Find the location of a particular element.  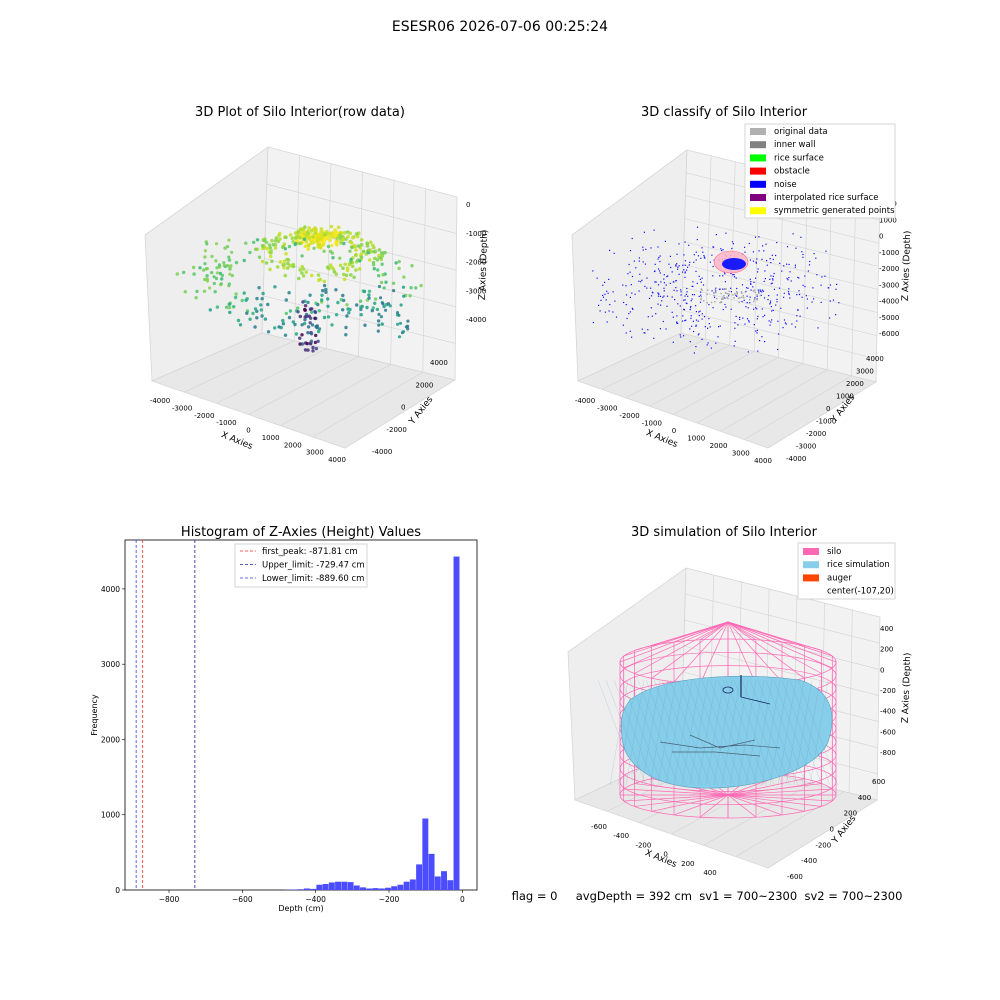

panel4-z-label: Z Axies (Depth) is located at coordinates (907, 688).